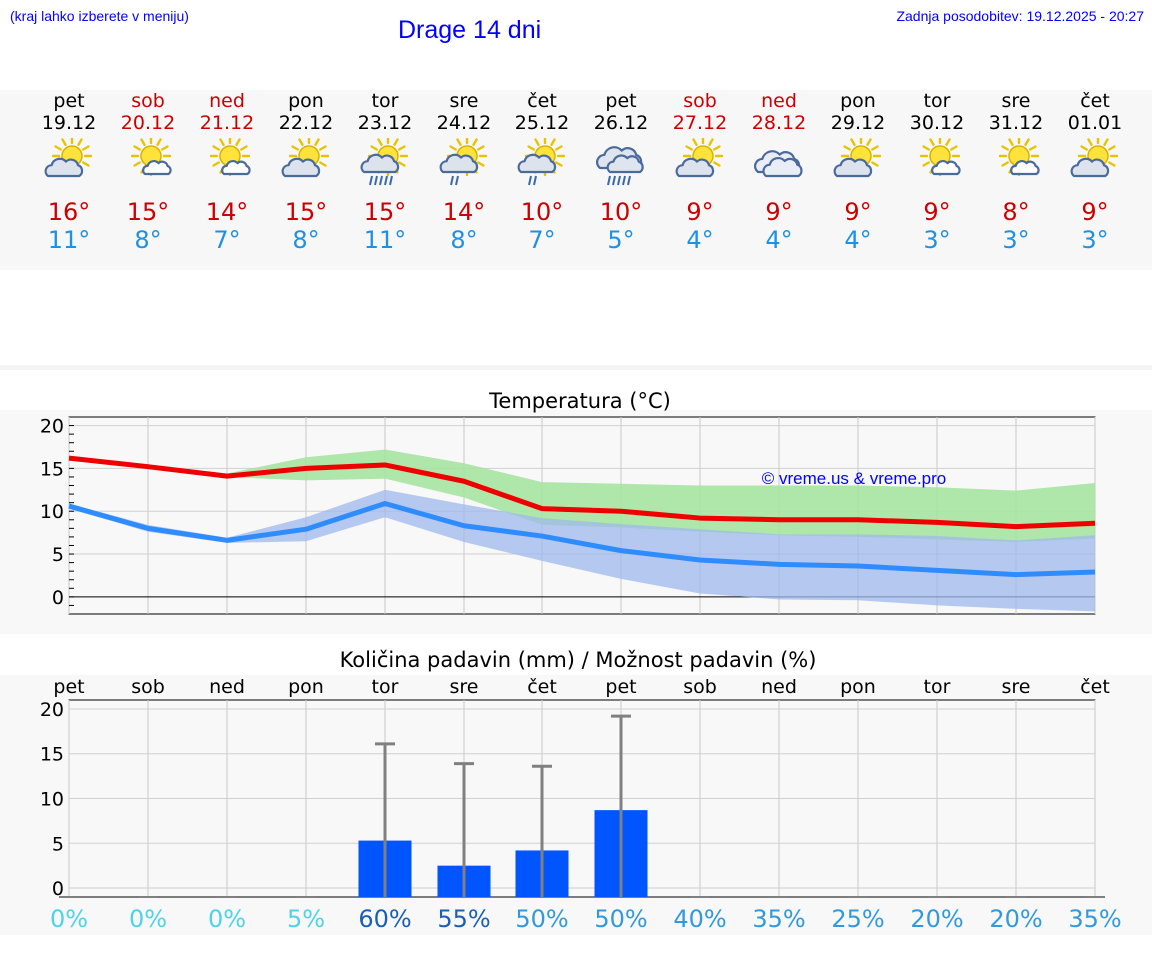 This screenshot has width=1152, height=975. What do you see at coordinates (1095, 172) in the screenshot?
I see `day-column: čet 01.01 9° 3°` at bounding box center [1095, 172].